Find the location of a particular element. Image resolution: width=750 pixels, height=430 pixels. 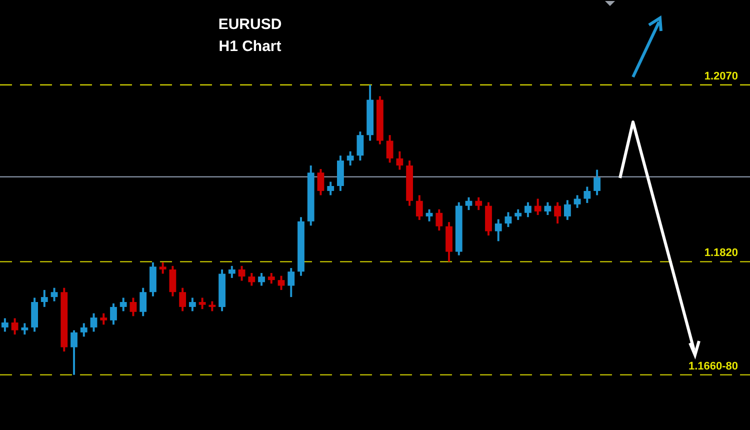

ref-line-label: 1.1660-80 is located at coordinates (713, 366).